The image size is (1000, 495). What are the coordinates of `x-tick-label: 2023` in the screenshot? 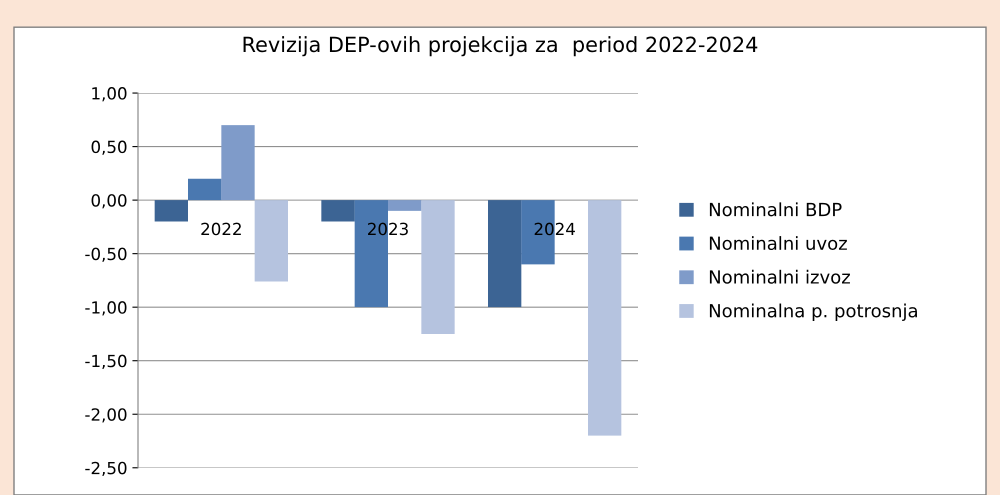 It's located at (388, 229).